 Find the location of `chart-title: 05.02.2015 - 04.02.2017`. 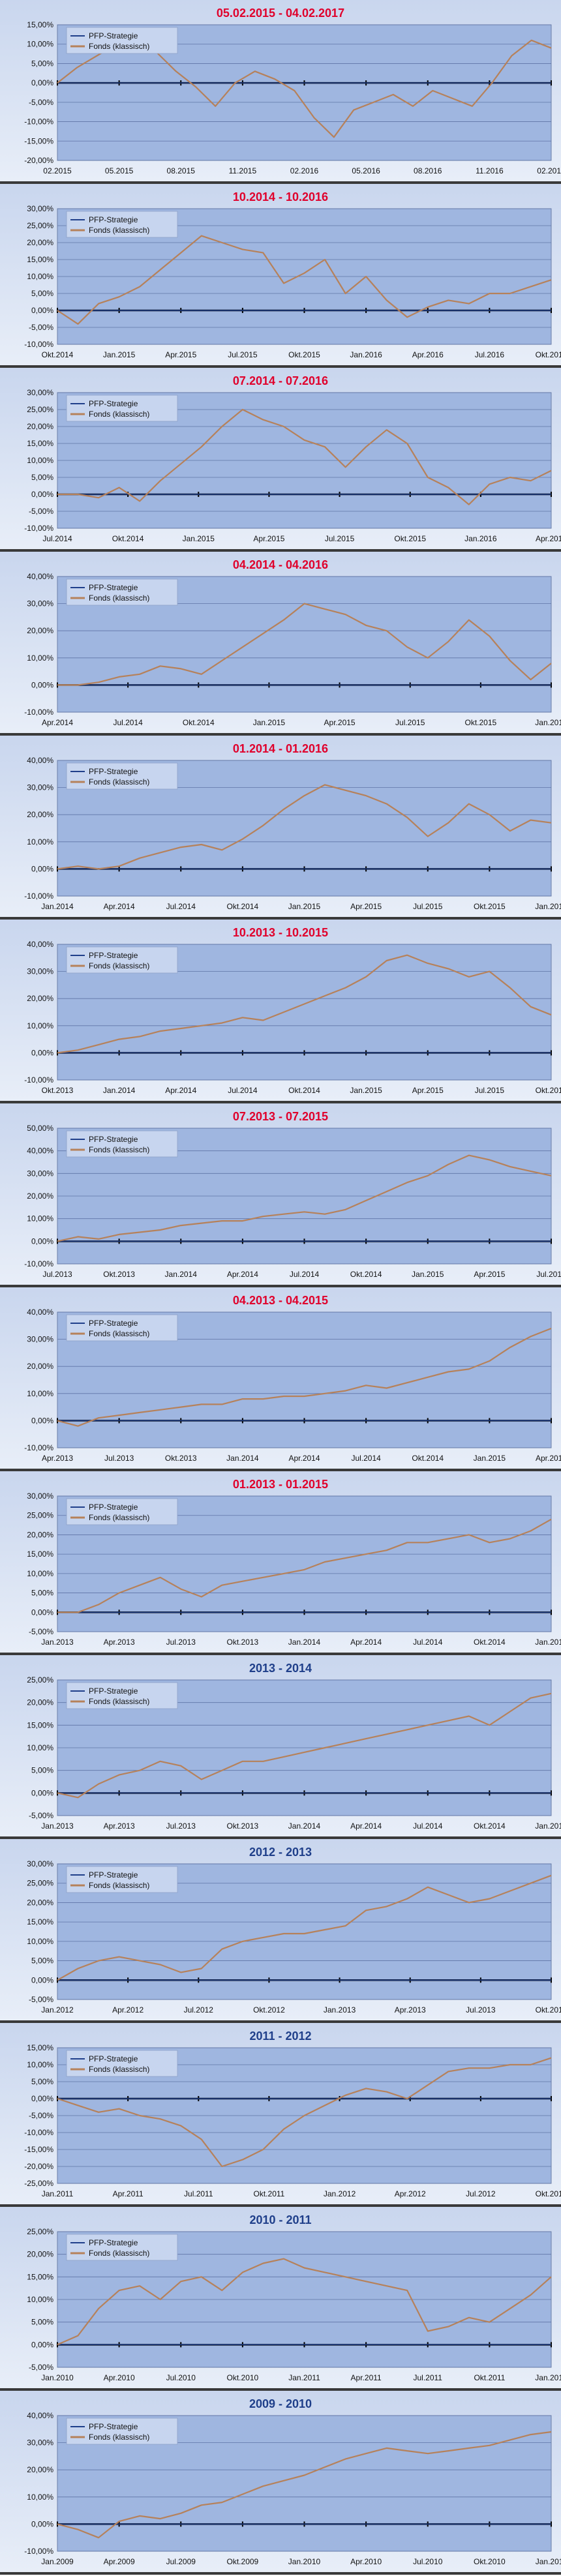

chart-title: 05.02.2015 - 04.02.2017 is located at coordinates (280, 13).